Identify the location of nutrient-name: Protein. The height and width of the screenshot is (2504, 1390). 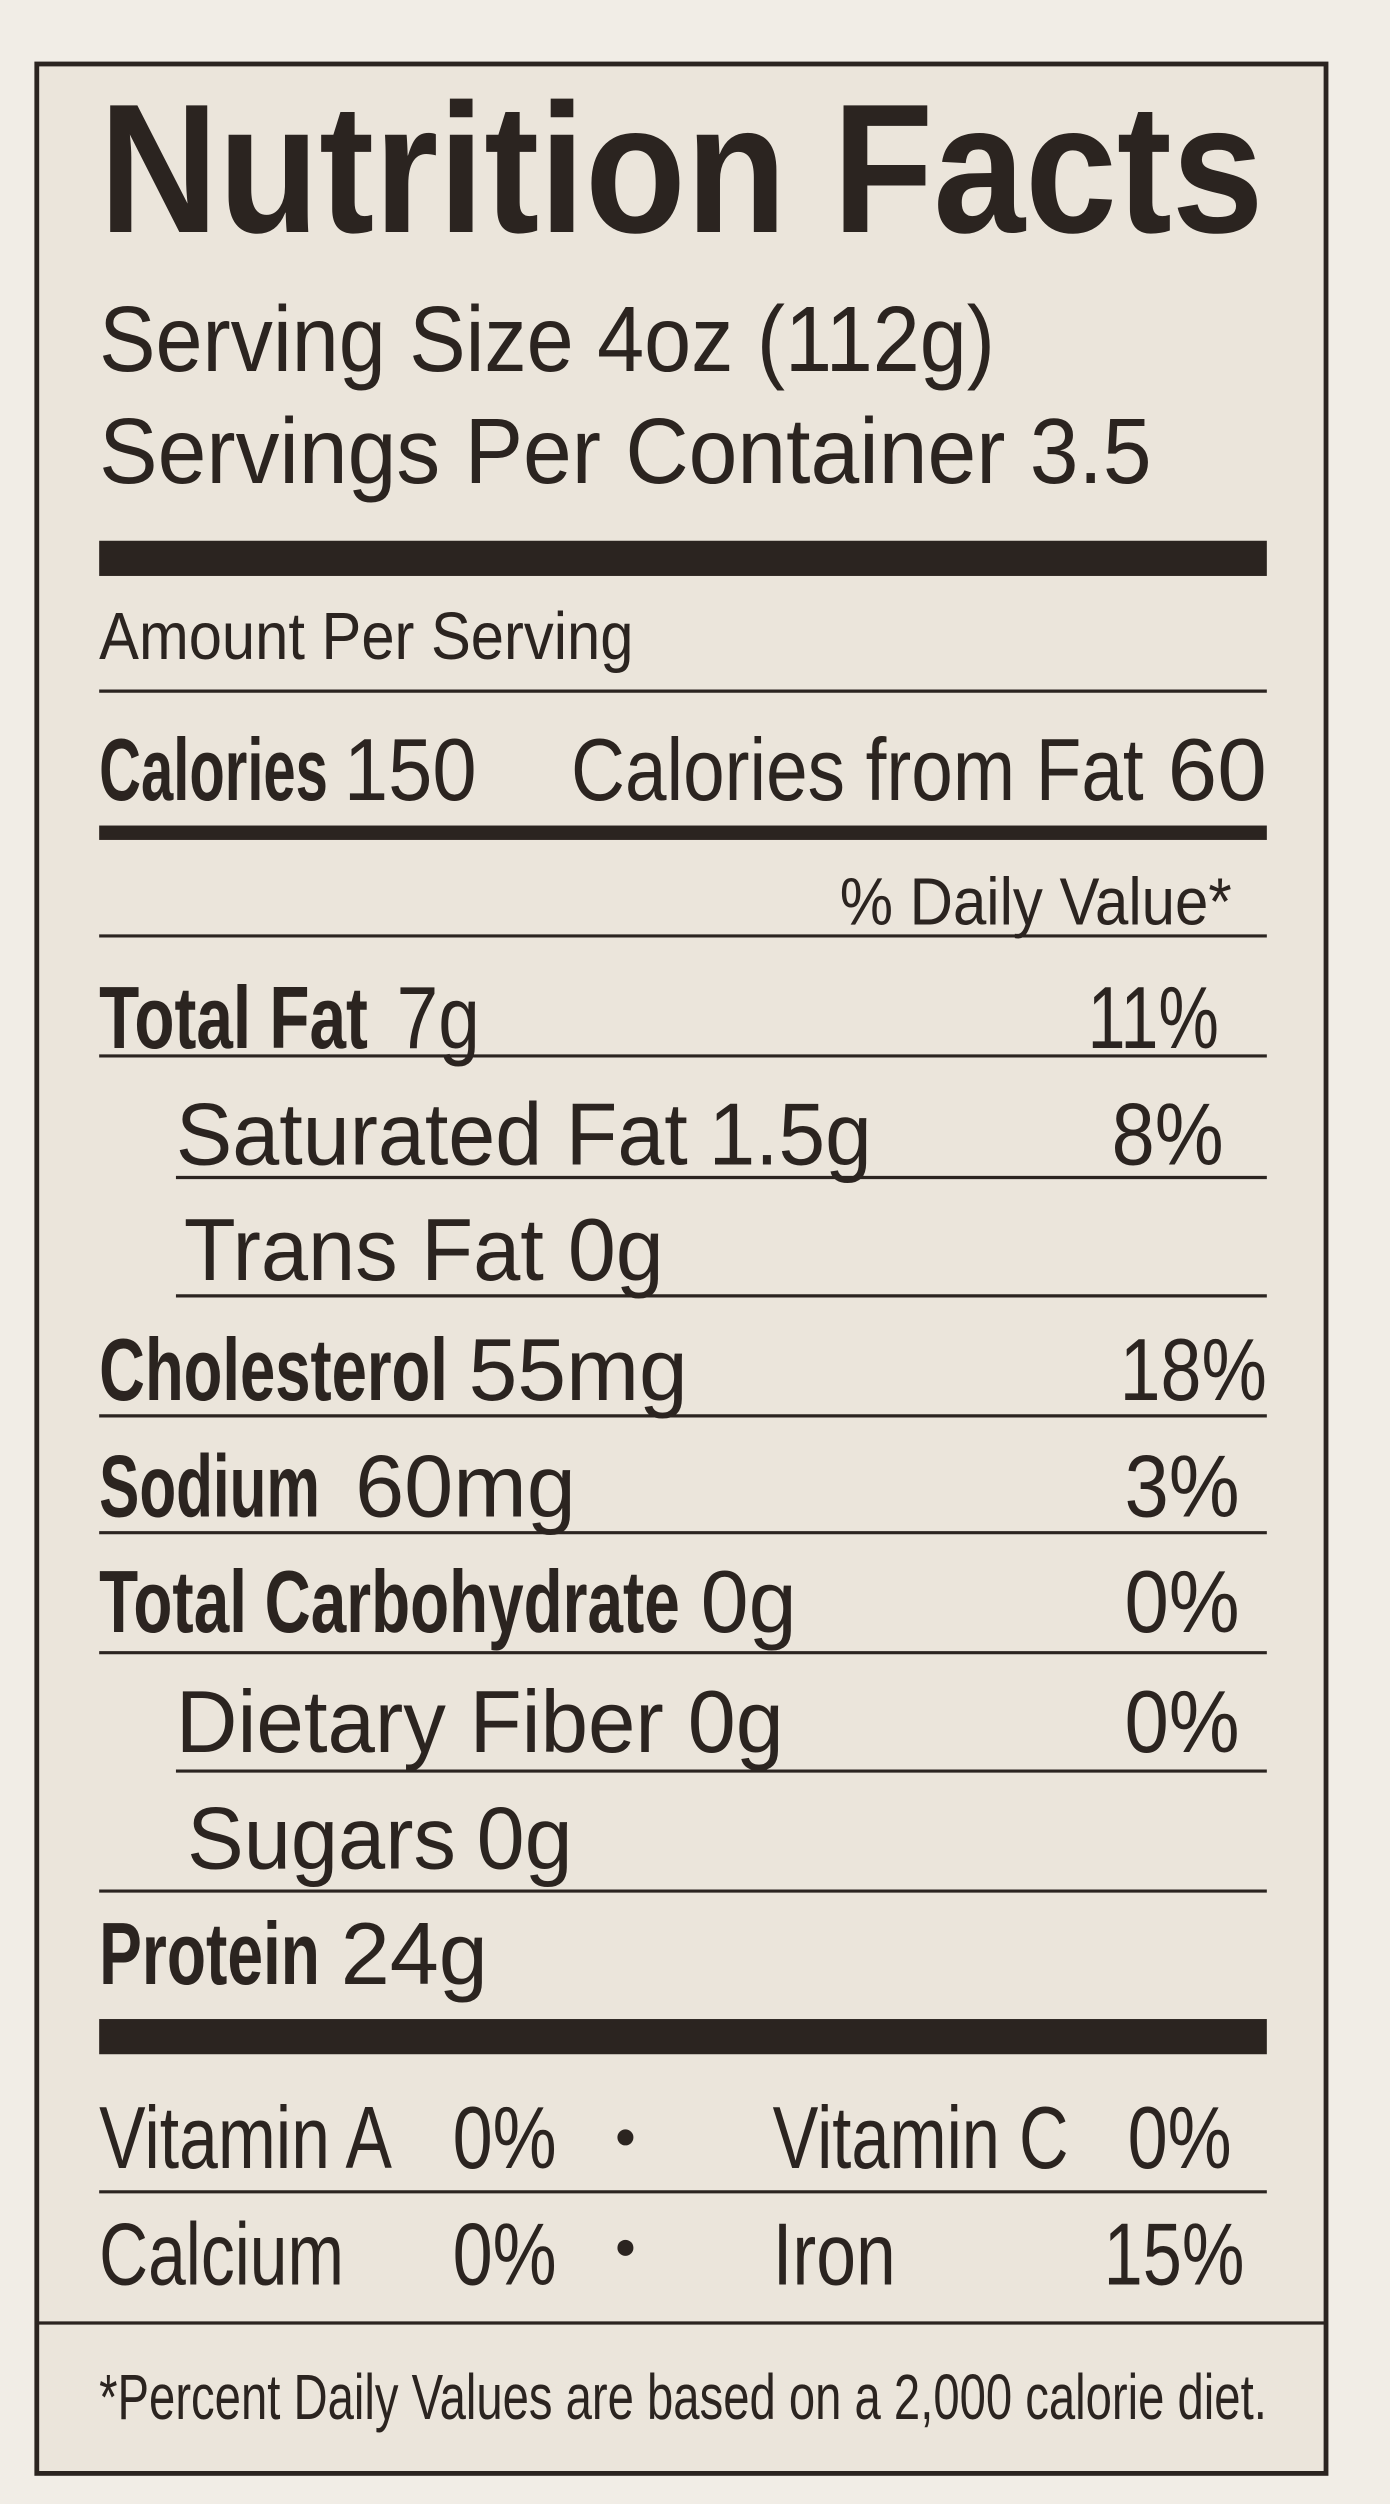
(209, 1953).